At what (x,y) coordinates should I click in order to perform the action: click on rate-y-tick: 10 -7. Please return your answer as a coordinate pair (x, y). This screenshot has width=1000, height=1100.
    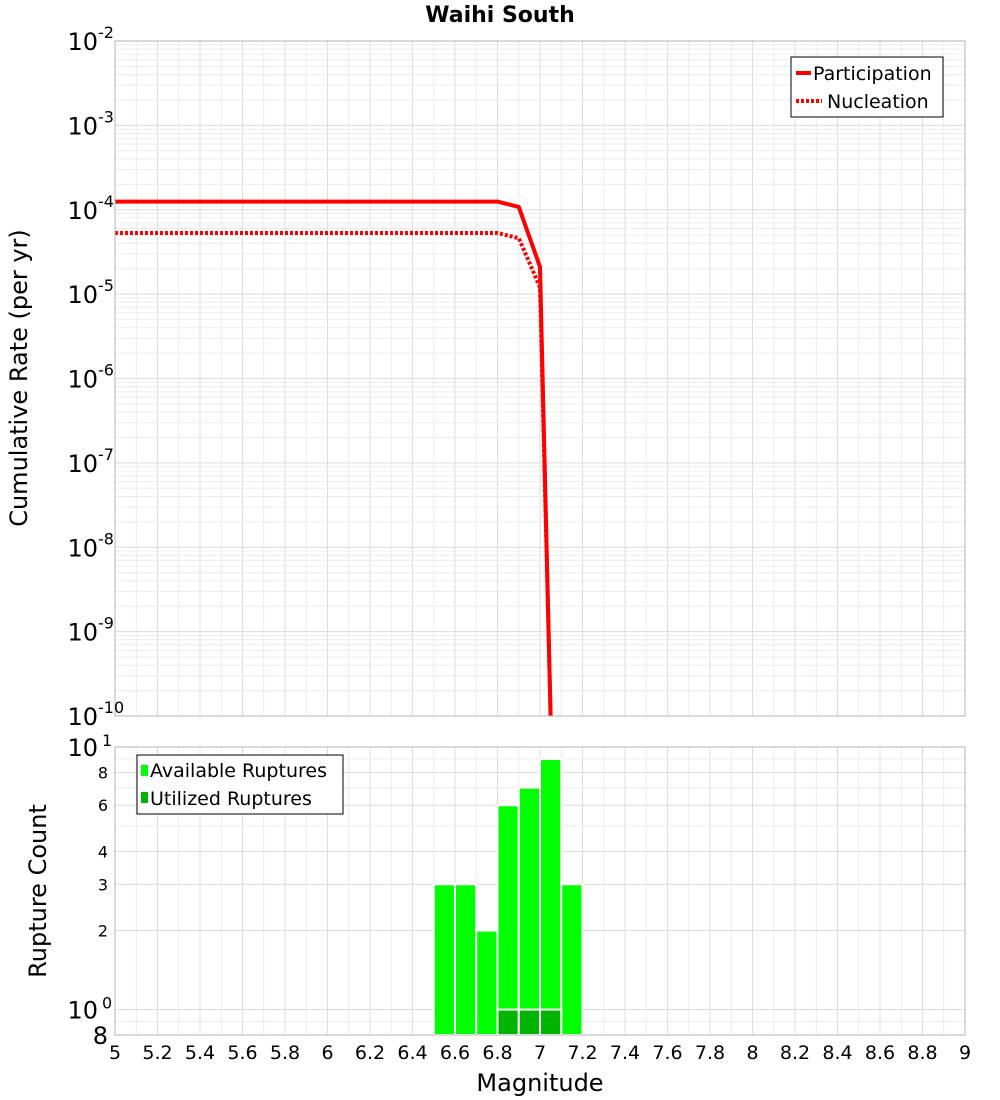
    Looking at the image, I should click on (90, 461).